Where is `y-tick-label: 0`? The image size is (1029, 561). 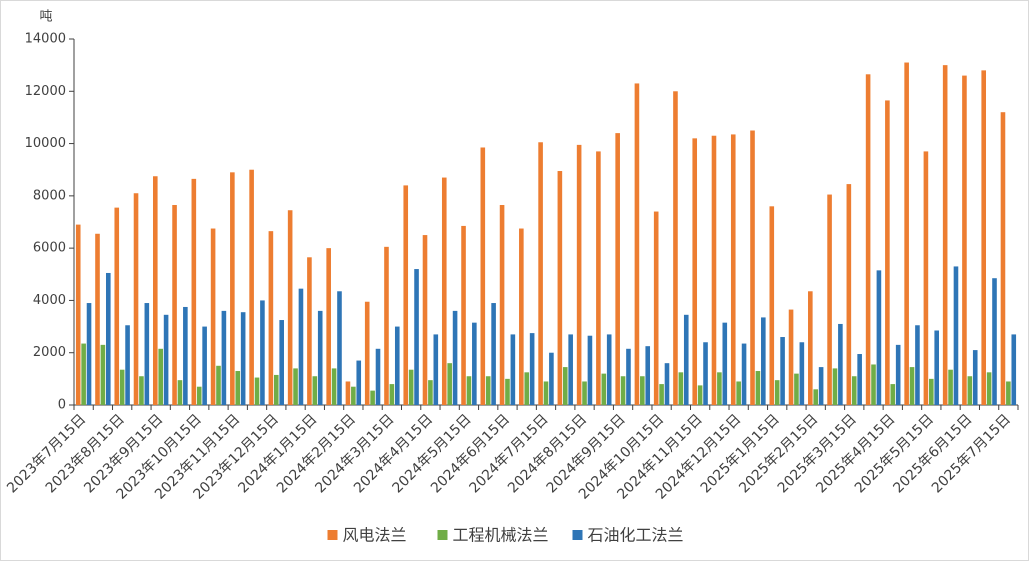
y-tick-label: 0 is located at coordinates (62, 405).